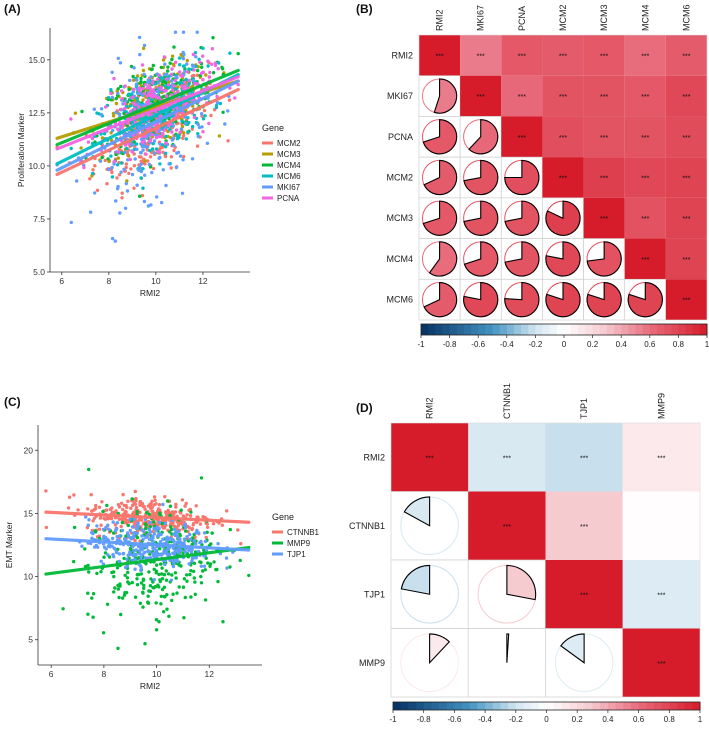 This screenshot has width=709, height=730. Describe the element at coordinates (147, 113) in the screenshot. I see `fit-line-pcna` at that location.